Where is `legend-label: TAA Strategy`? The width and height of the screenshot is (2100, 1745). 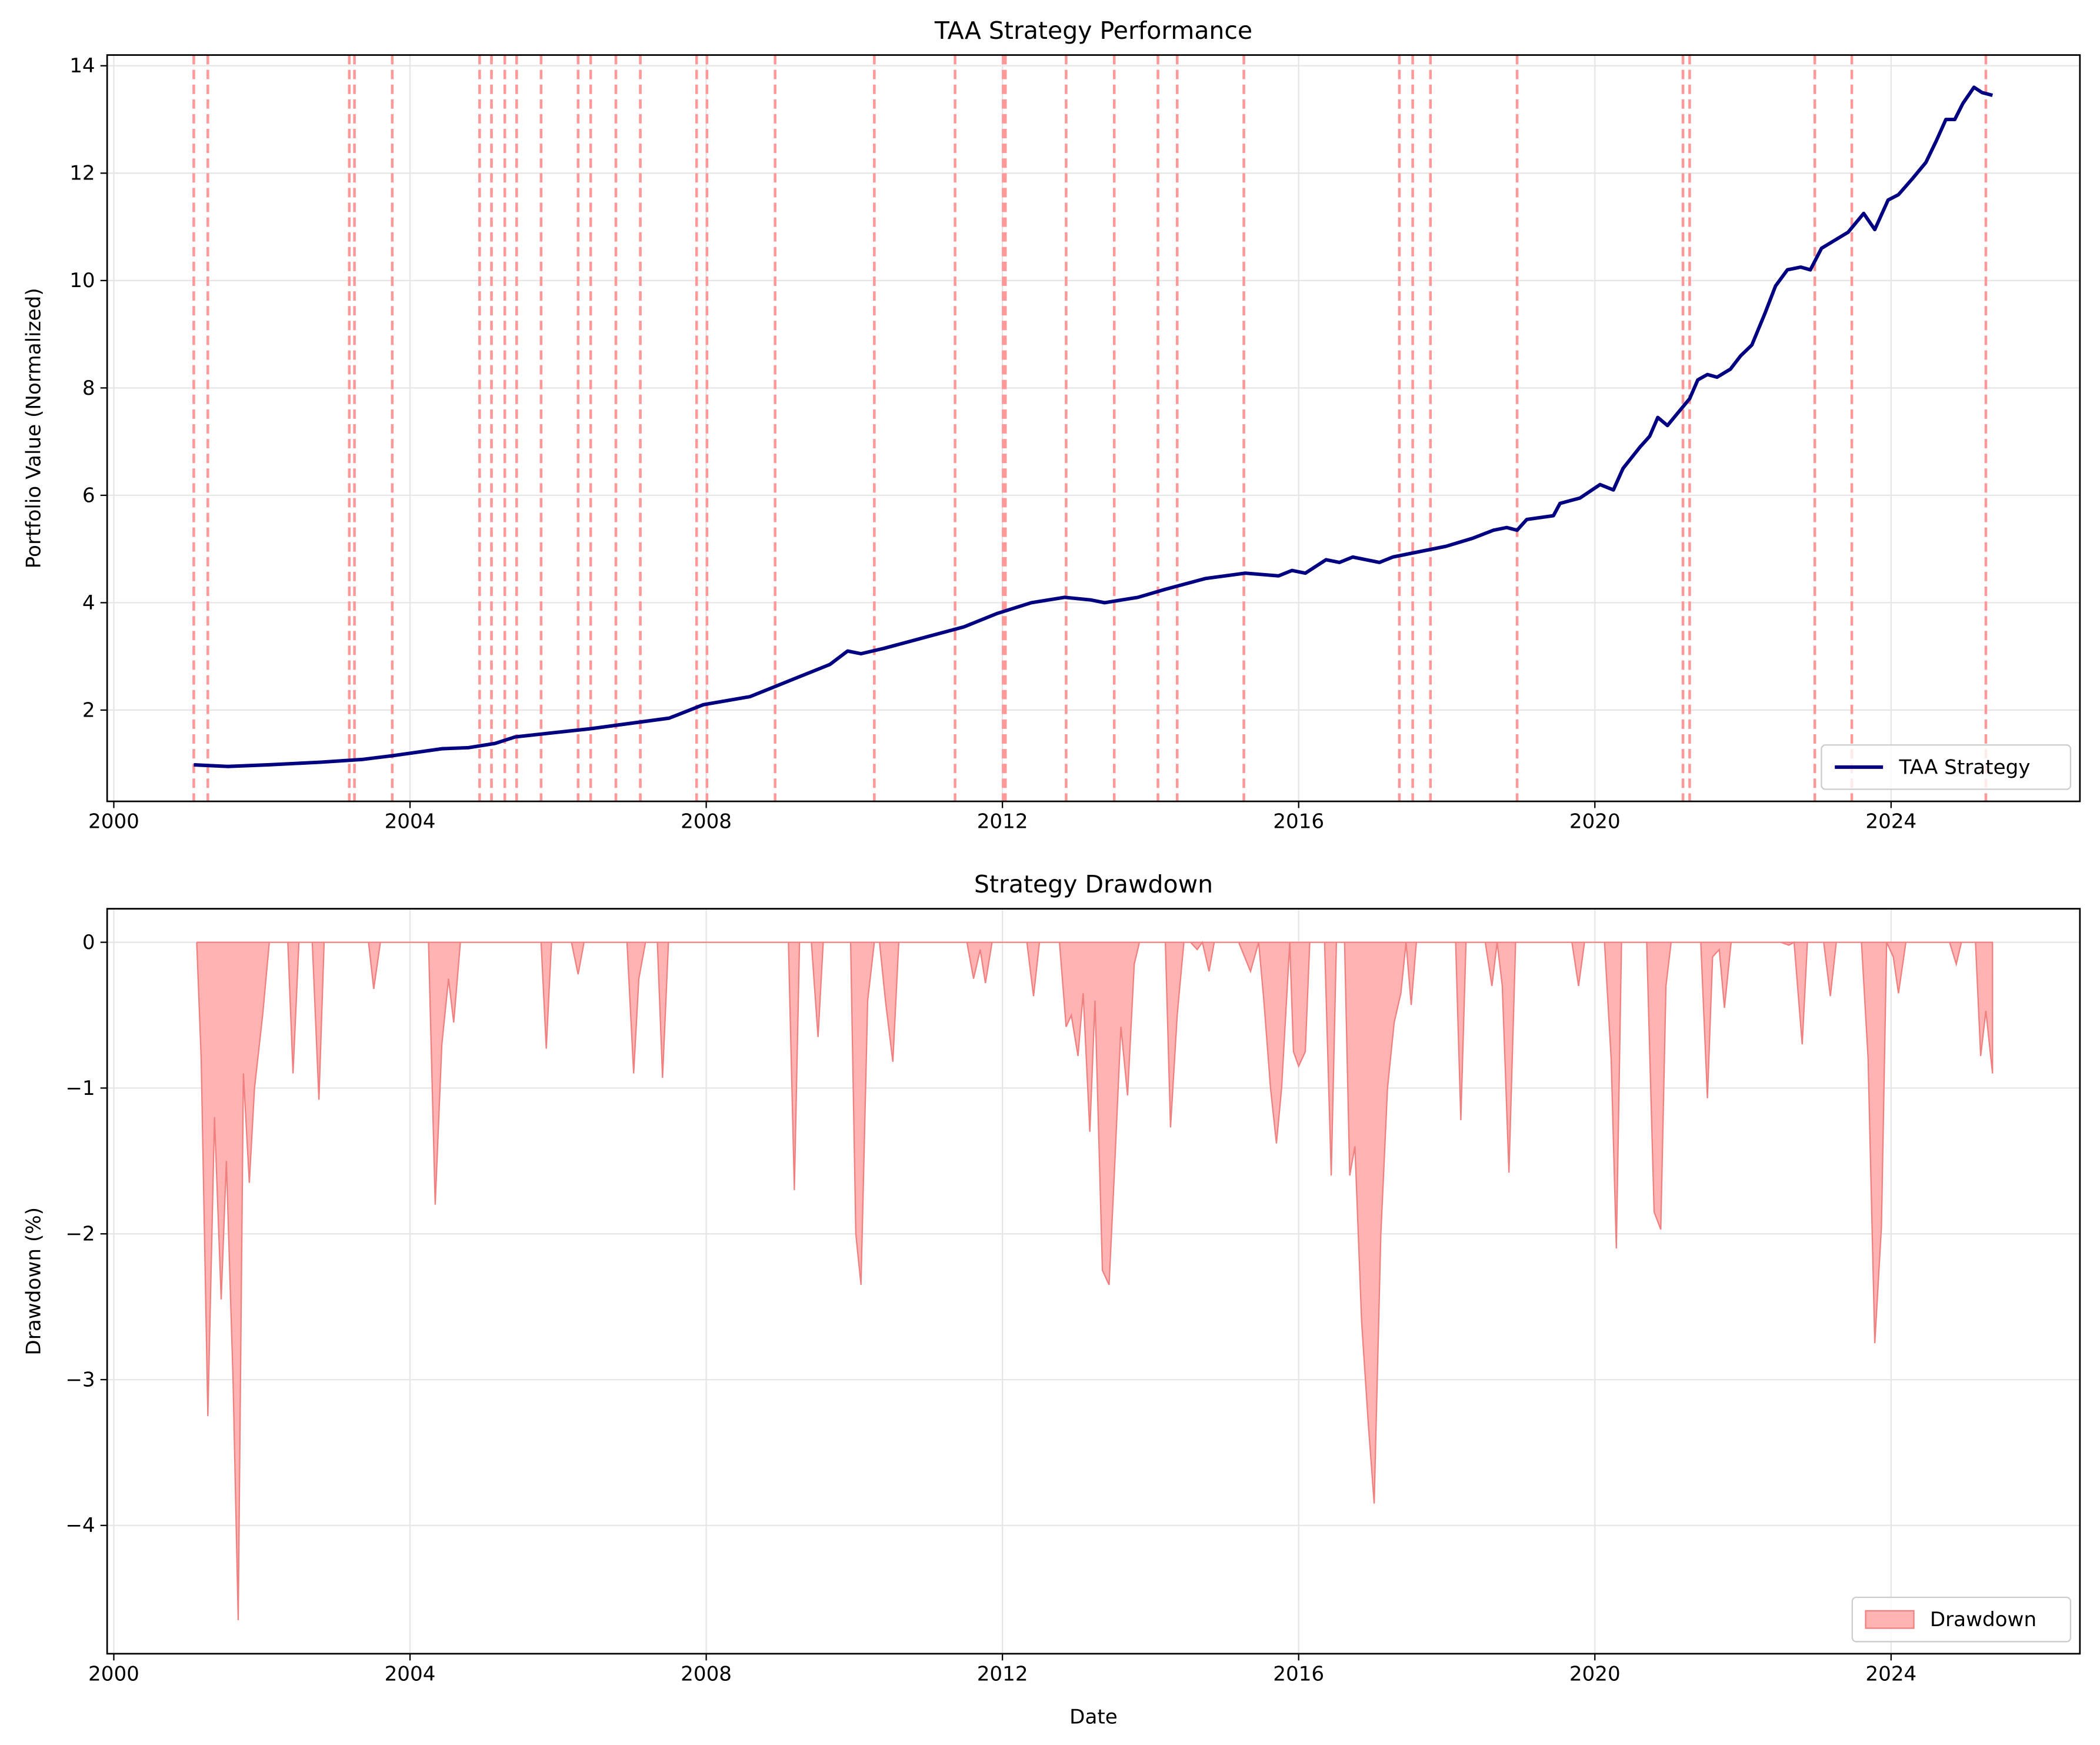
legend-label: TAA Strategy is located at coordinates (1964, 767).